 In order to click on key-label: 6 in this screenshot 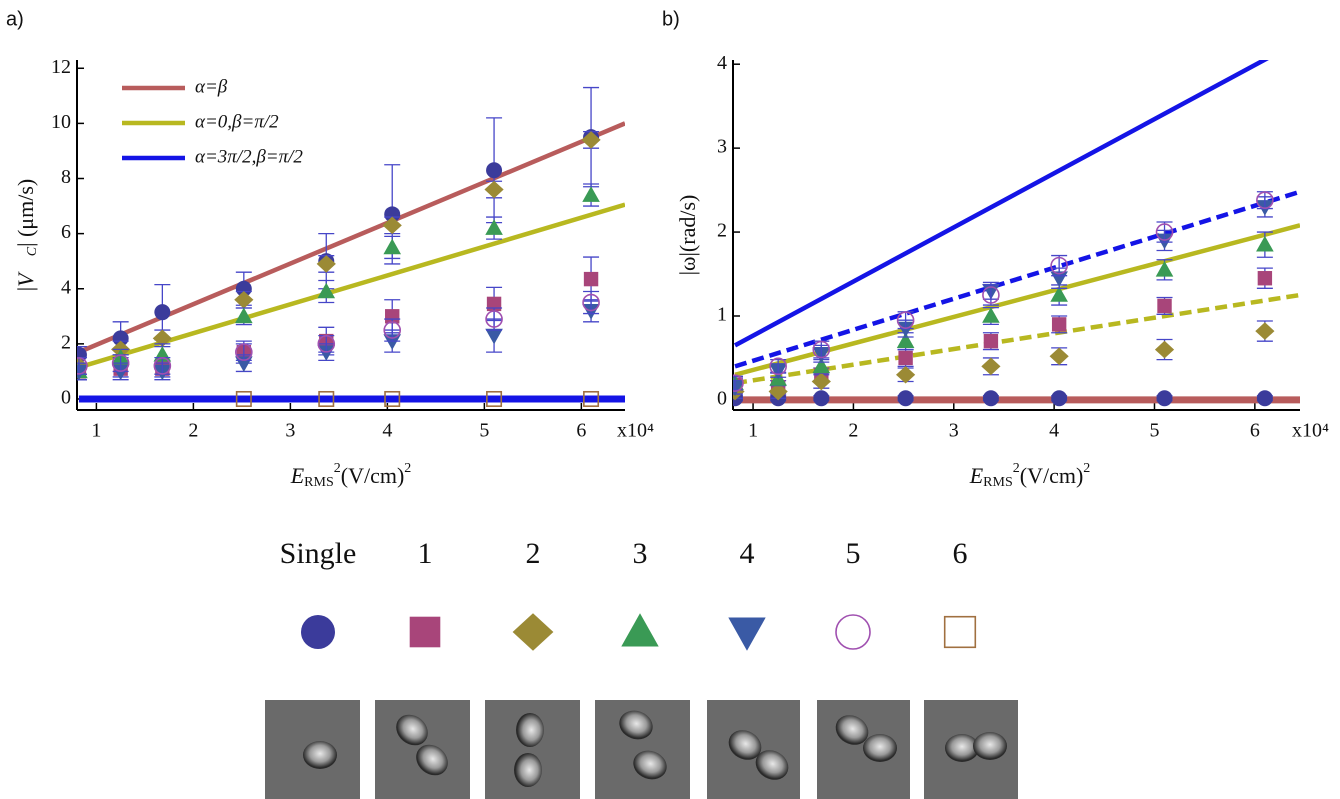, I will do `click(960, 553)`.